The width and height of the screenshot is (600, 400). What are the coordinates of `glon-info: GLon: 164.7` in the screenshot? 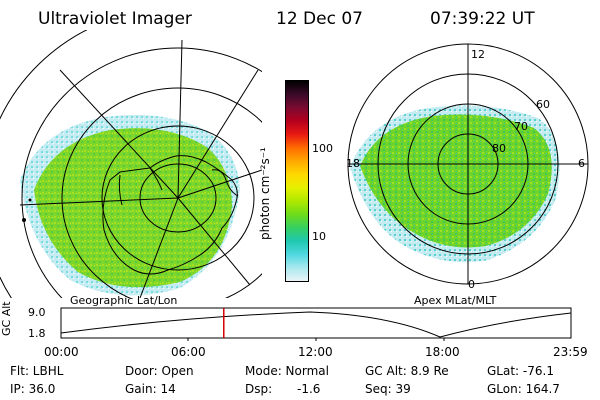 It's located at (523, 389).